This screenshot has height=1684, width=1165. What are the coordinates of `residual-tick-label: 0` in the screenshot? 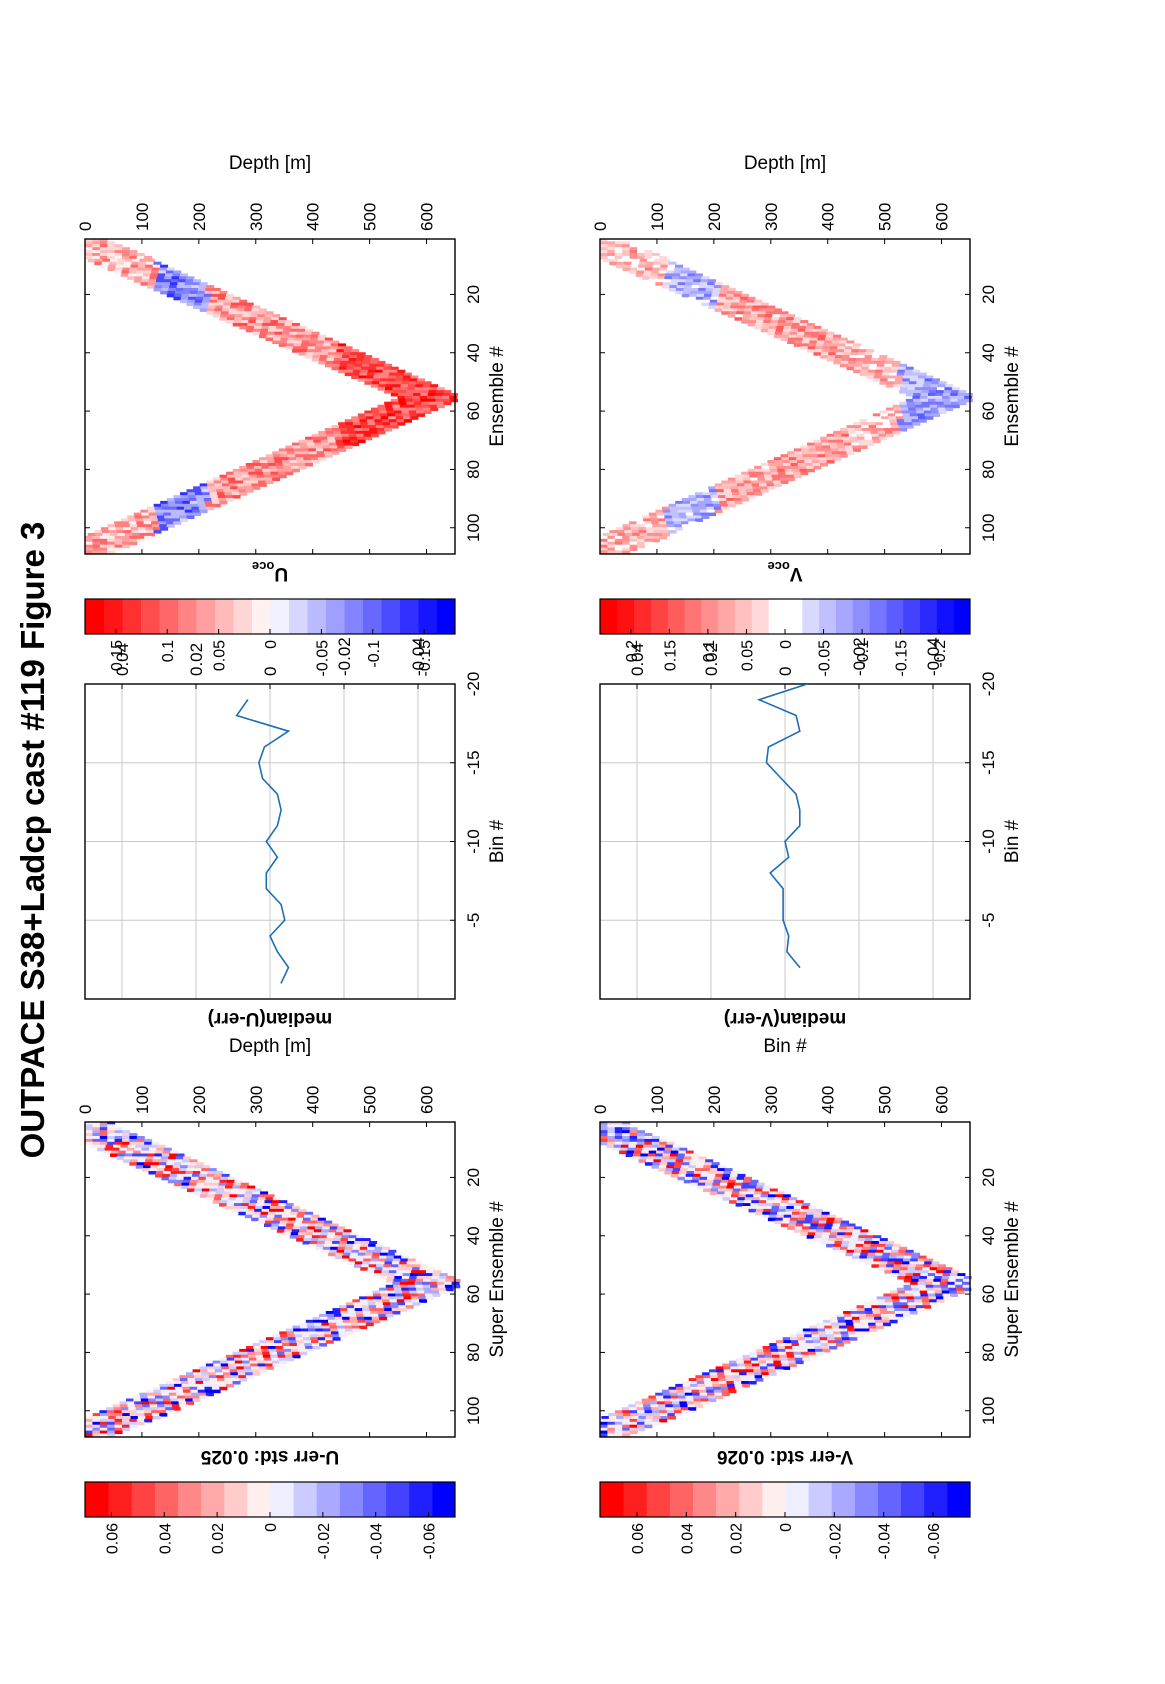 It's located at (785, 671).